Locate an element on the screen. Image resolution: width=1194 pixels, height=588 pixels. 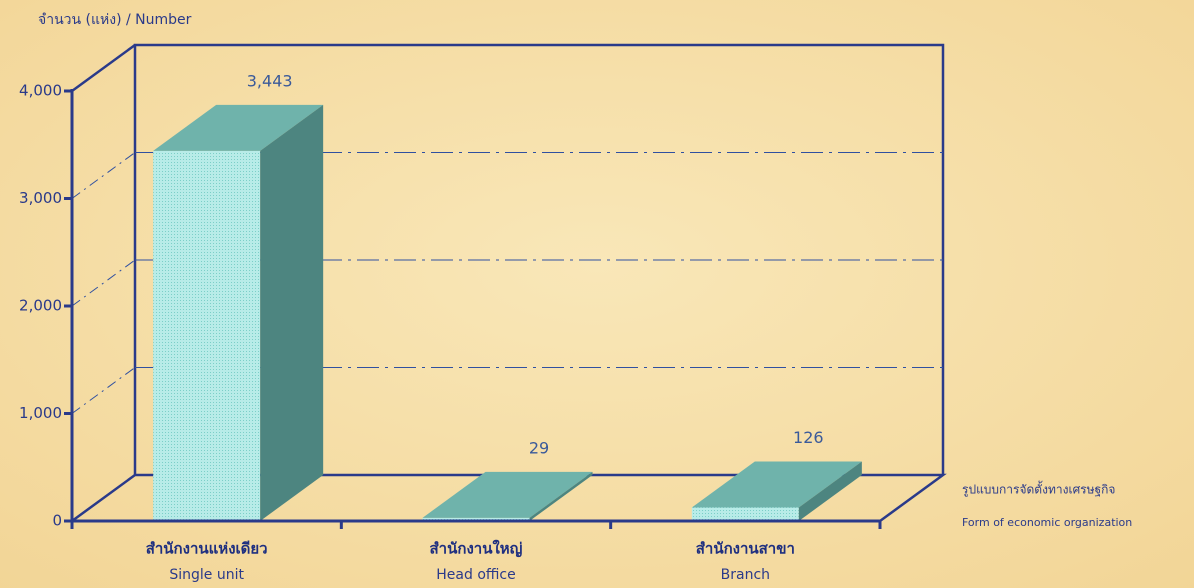
y-tick-label: 1,000 is located at coordinates (40, 413).